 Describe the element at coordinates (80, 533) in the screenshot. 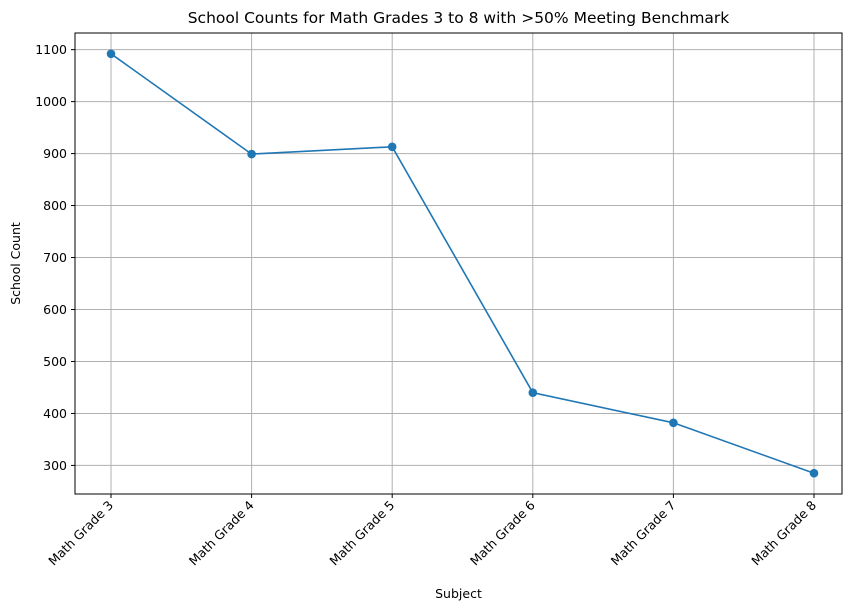

I see `x-tick-label: Math Grade 3` at that location.